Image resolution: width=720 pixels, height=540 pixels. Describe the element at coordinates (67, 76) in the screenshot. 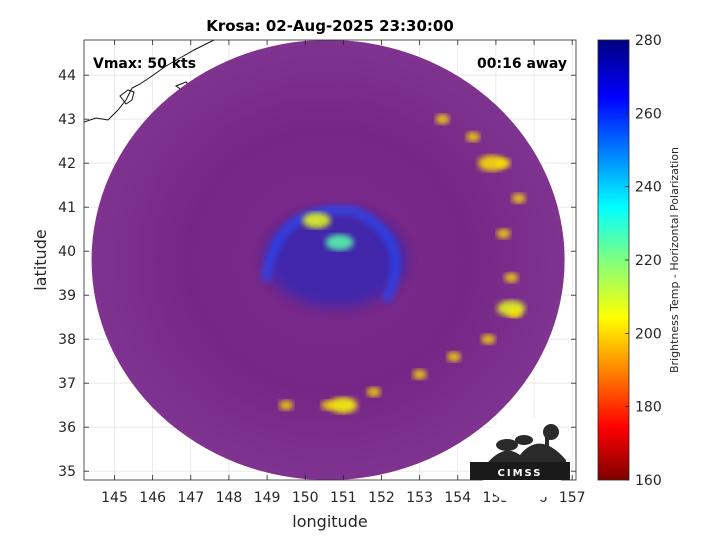

I see `y-tick-label: 44` at that location.